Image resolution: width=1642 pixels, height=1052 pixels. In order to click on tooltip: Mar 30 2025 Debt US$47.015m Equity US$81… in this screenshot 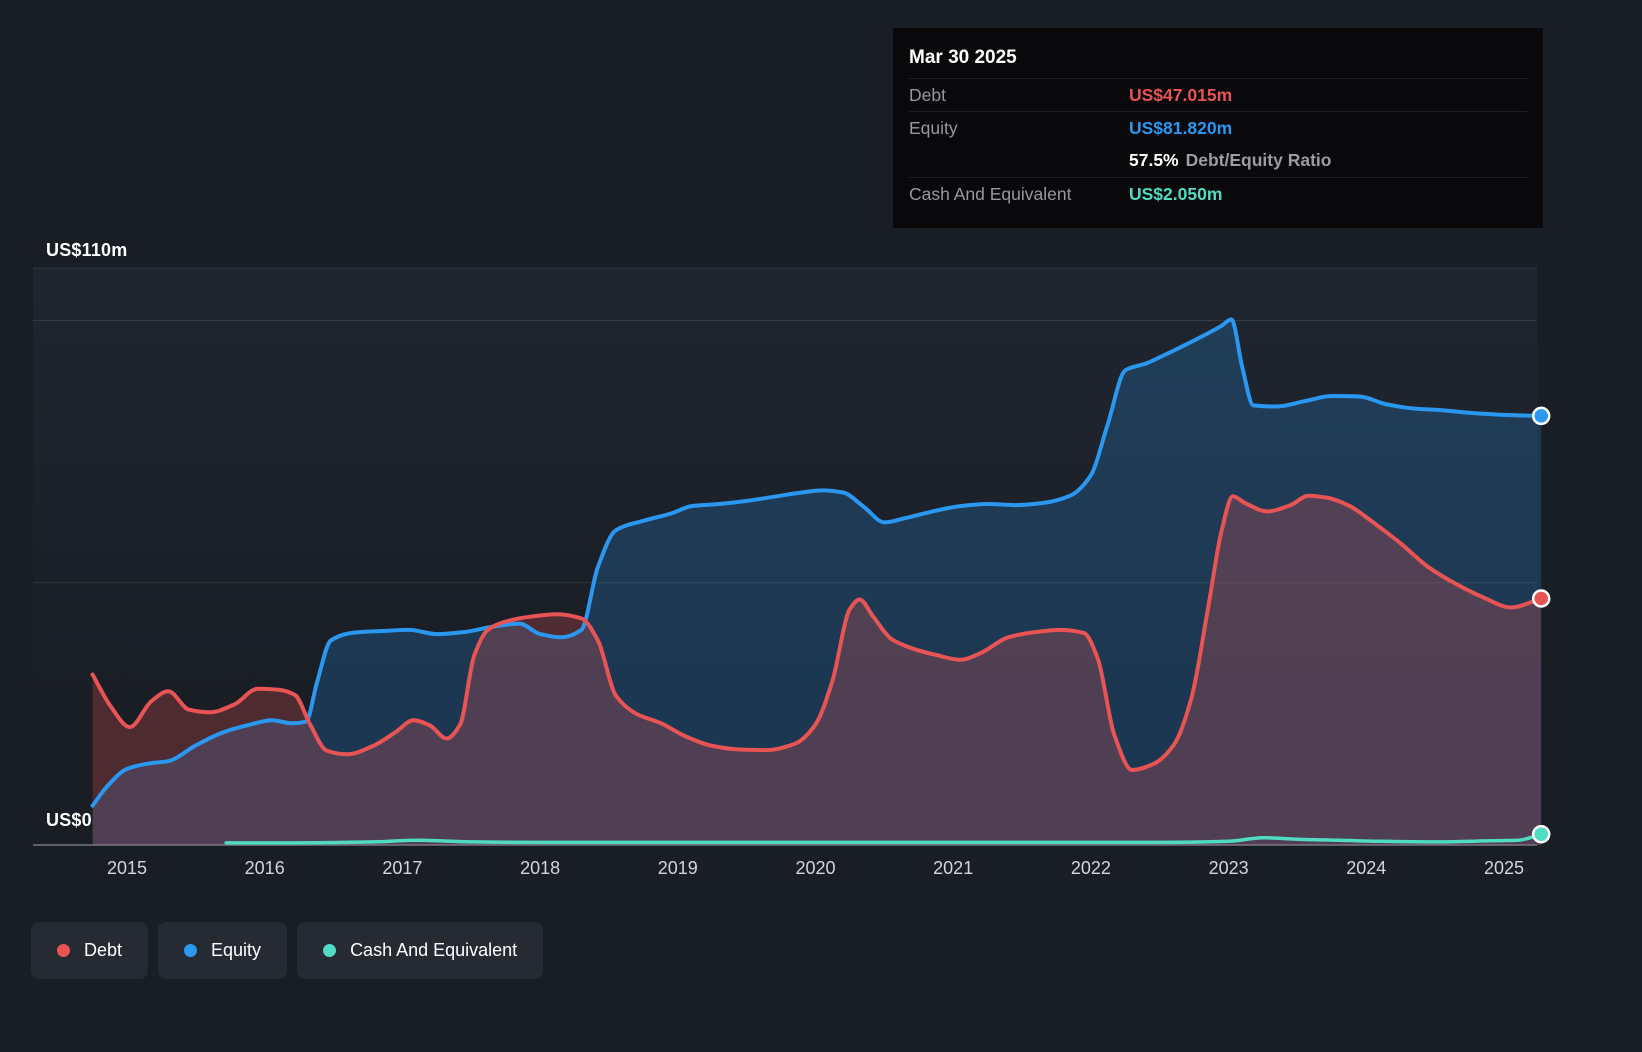, I will do `click(1218, 128)`.